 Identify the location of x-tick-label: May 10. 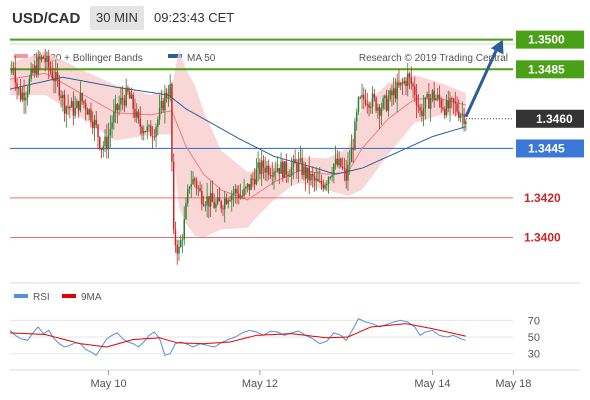
(109, 384).